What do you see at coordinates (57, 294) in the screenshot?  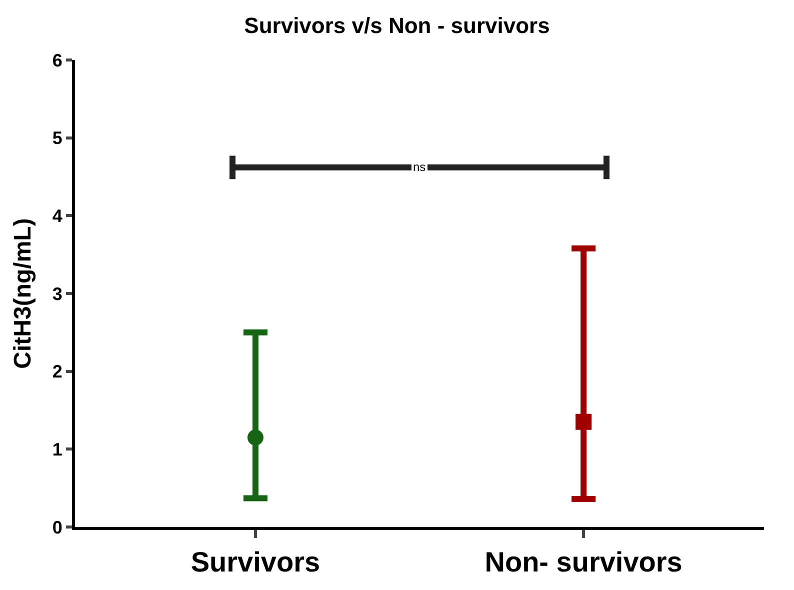 I see `y-tick-label: 3` at bounding box center [57, 294].